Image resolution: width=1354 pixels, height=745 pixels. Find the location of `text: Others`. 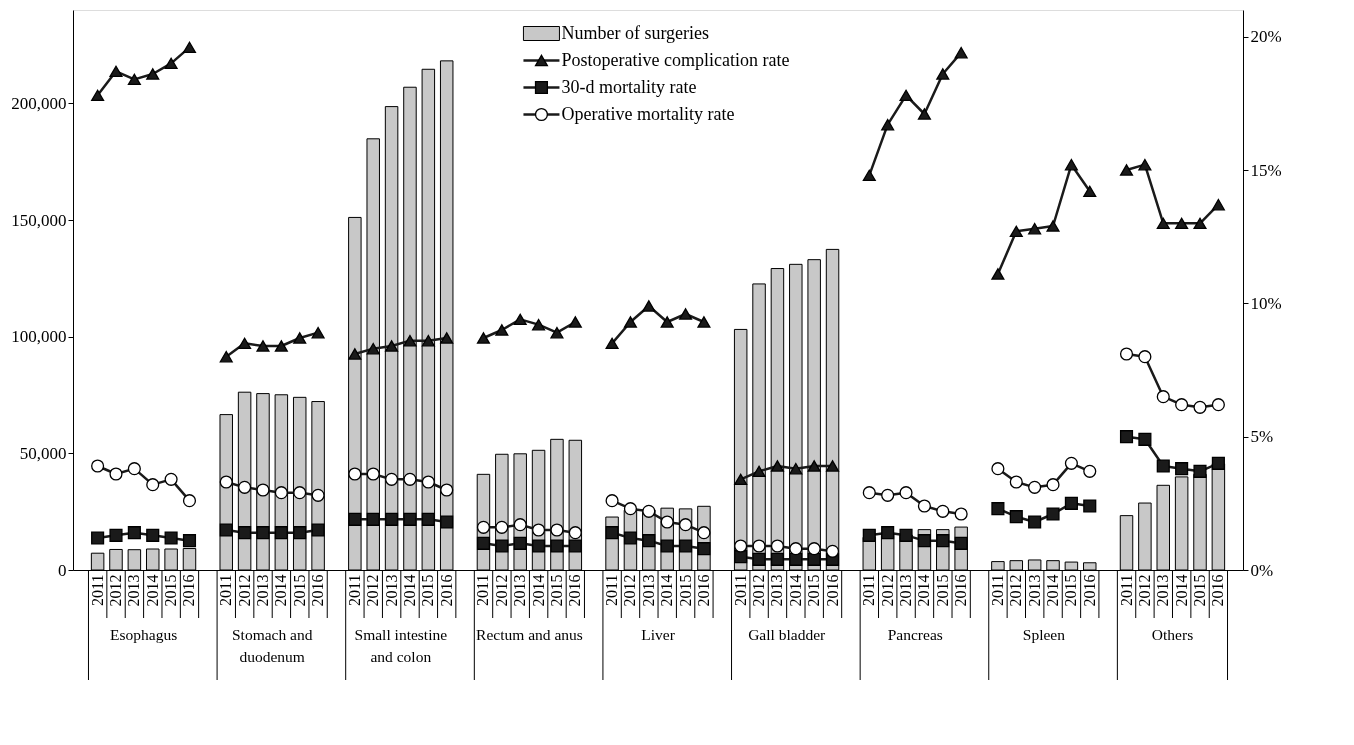

text: Others is located at coordinates (1172, 634).